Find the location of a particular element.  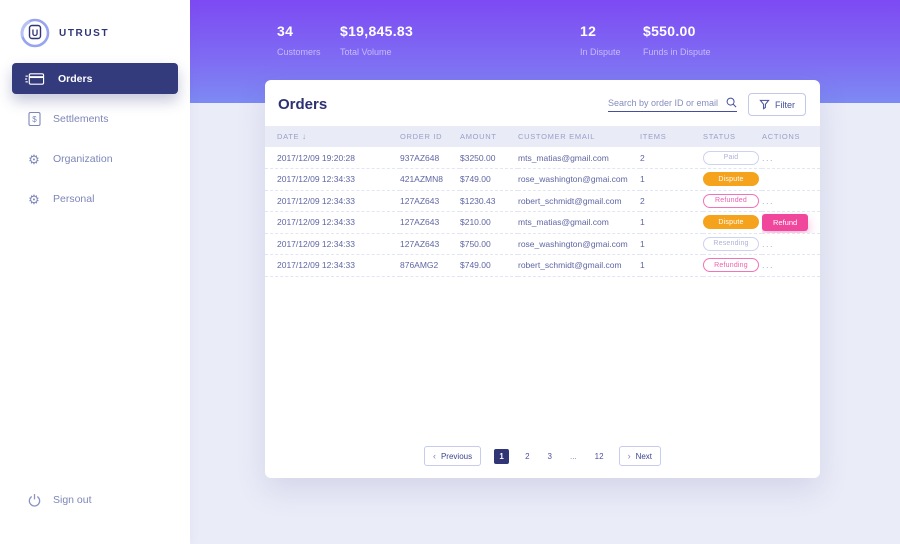

page-number-2: 2 is located at coordinates (527, 456).